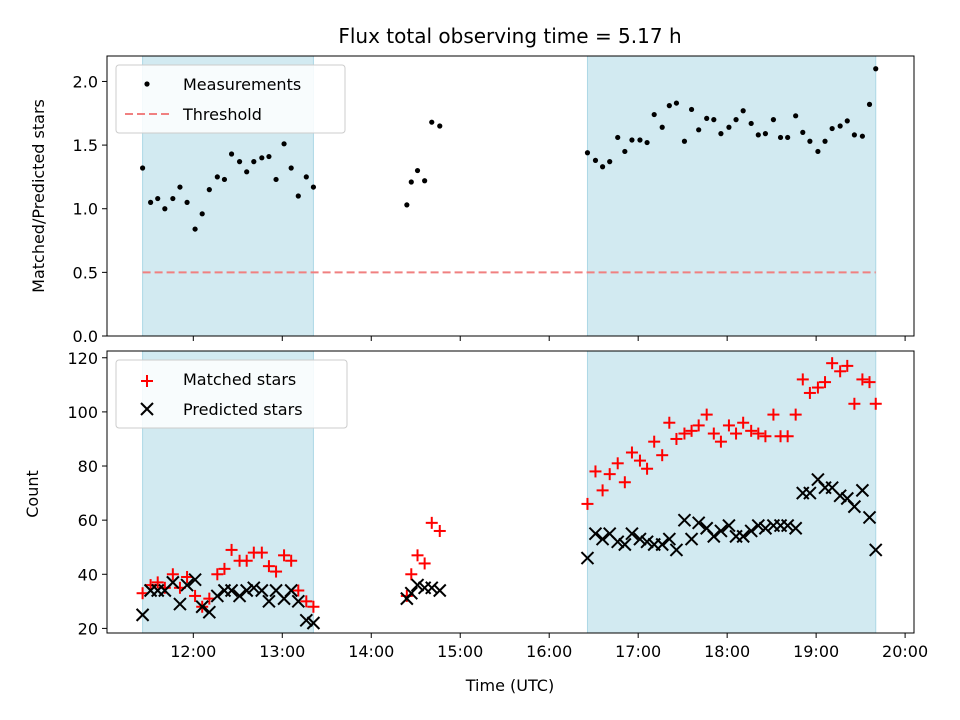  I want to click on legend-measurements-label: Measurements, so click(242, 84).